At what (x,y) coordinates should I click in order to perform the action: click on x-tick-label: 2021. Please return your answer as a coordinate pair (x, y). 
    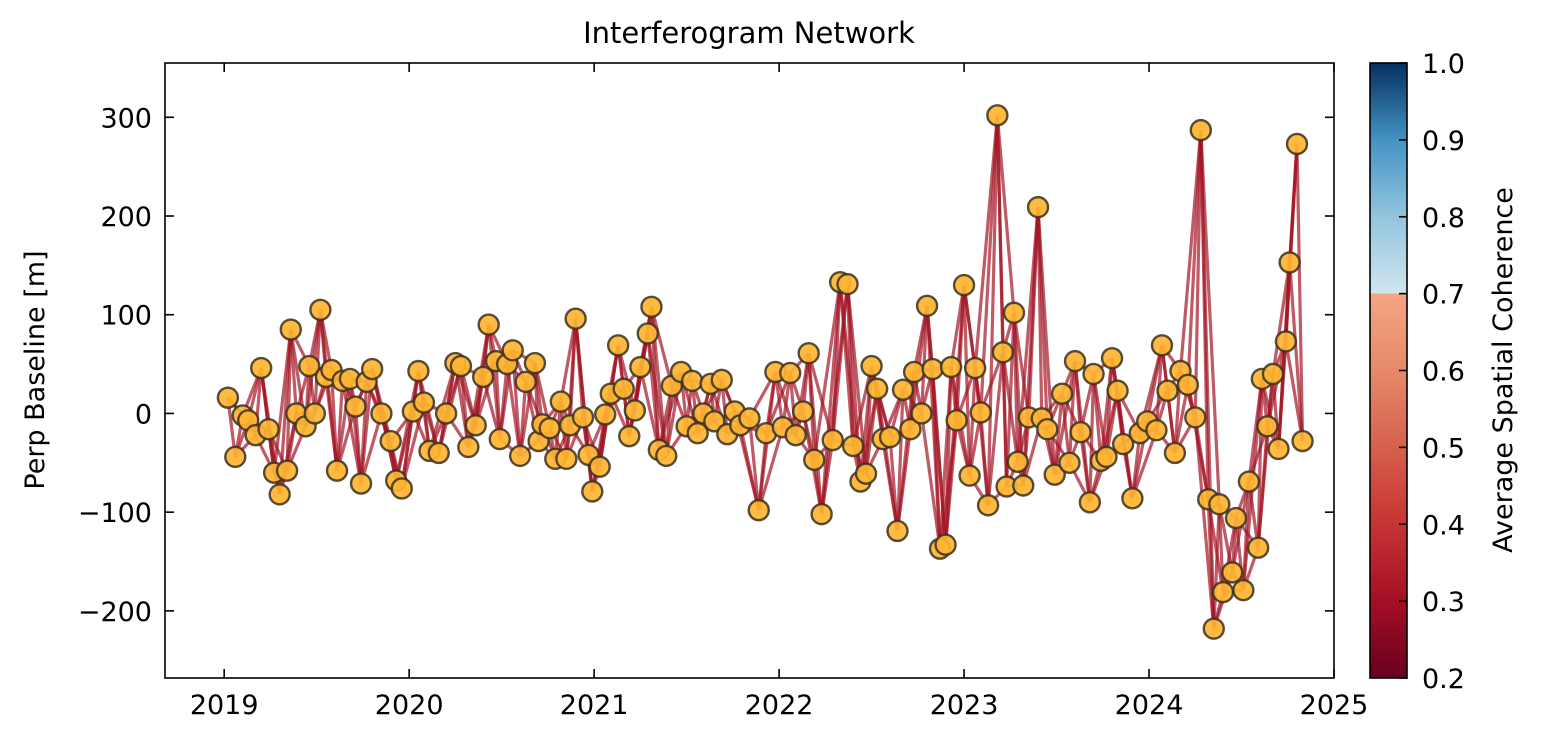
    Looking at the image, I should click on (594, 705).